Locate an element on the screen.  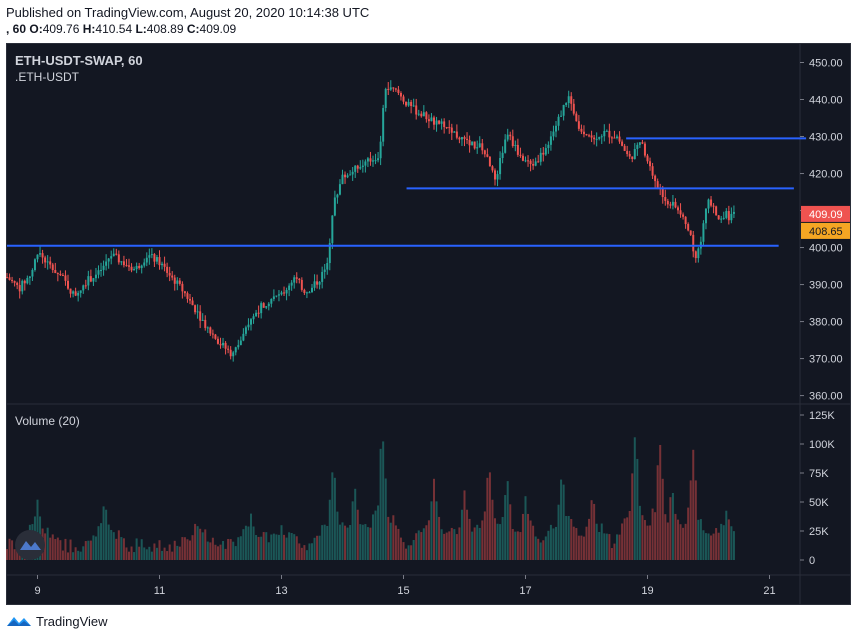
footer-brand: TradingView is located at coordinates (57, 621).